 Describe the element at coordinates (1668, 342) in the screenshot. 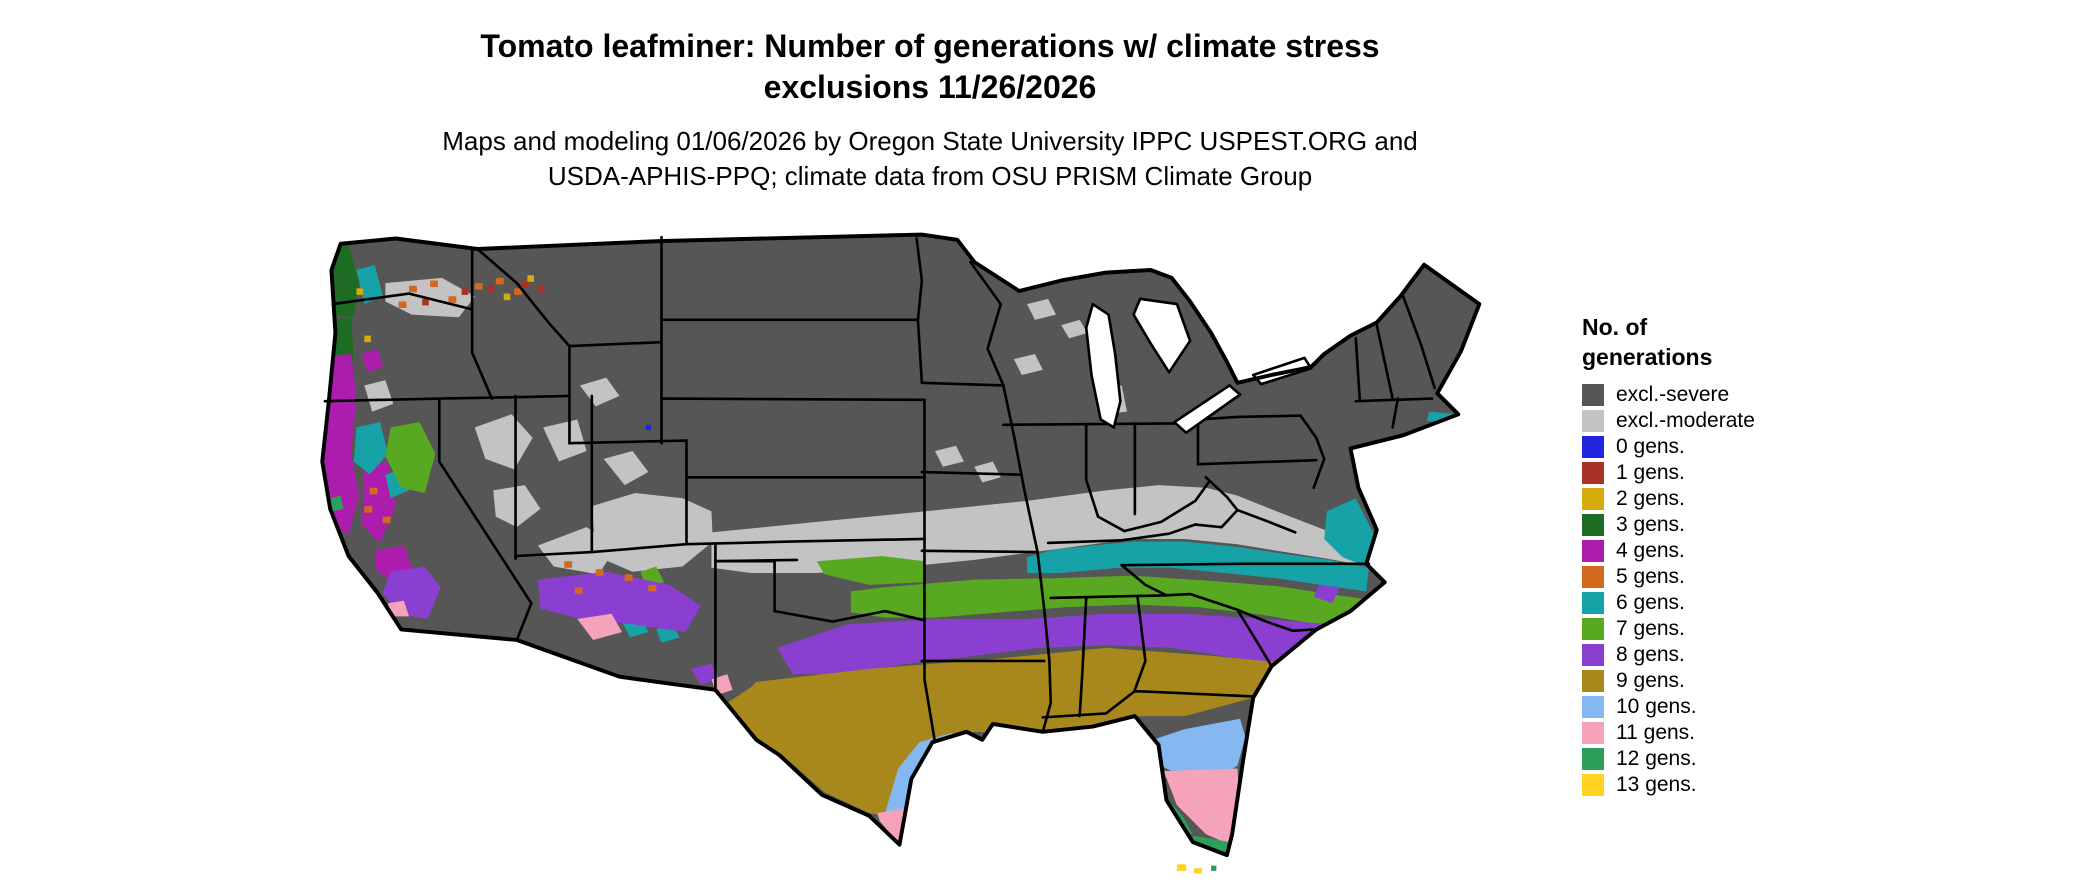

I see `legend-title: No. of generations` at that location.